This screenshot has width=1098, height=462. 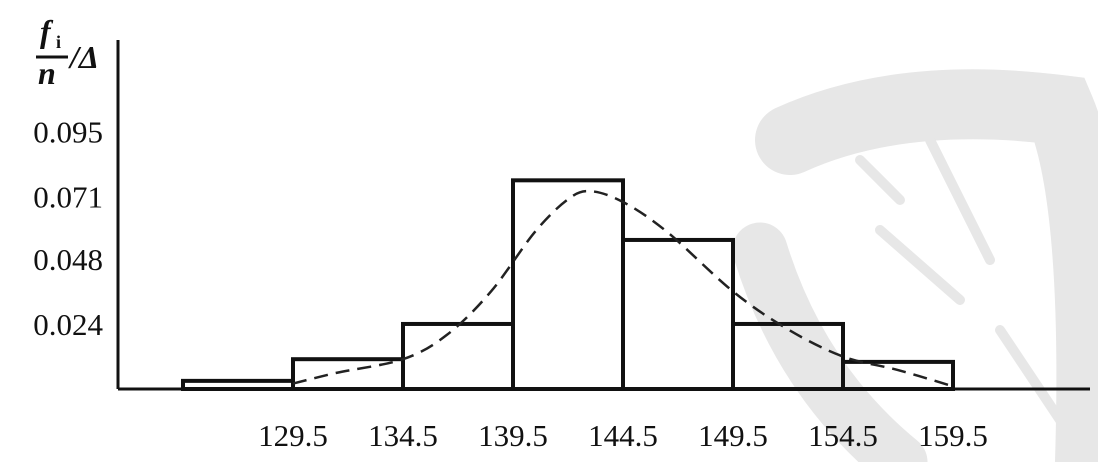 I want to click on x-tick-label: 144.5, so click(x=623, y=435).